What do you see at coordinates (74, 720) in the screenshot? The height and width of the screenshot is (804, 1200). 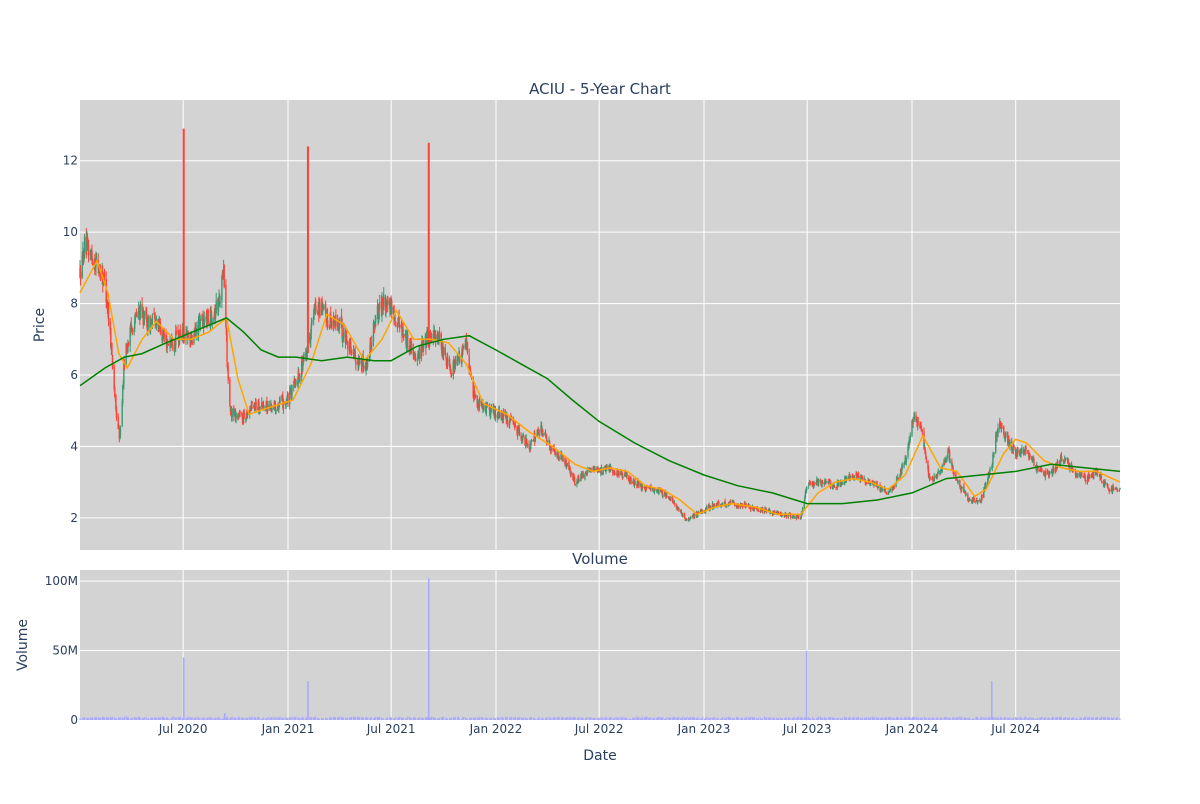 I see `volume-y-tick-label: 0` at bounding box center [74, 720].